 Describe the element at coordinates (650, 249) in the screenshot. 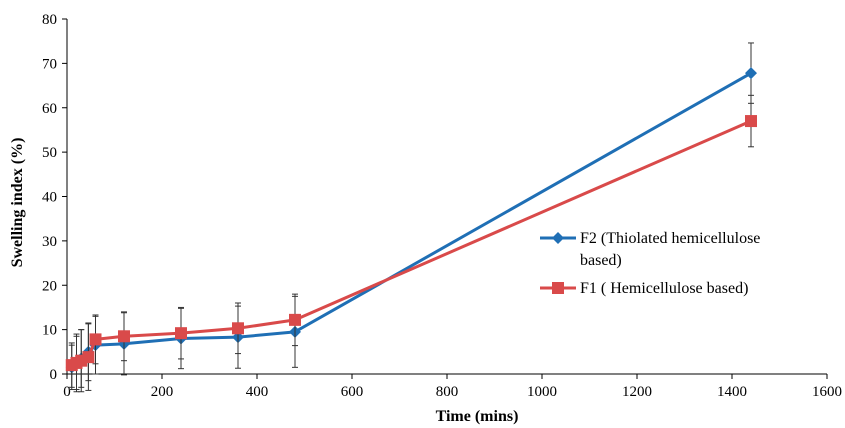

I see `legend-item-1: F2 (Thiolated hemicellulose based)` at that location.